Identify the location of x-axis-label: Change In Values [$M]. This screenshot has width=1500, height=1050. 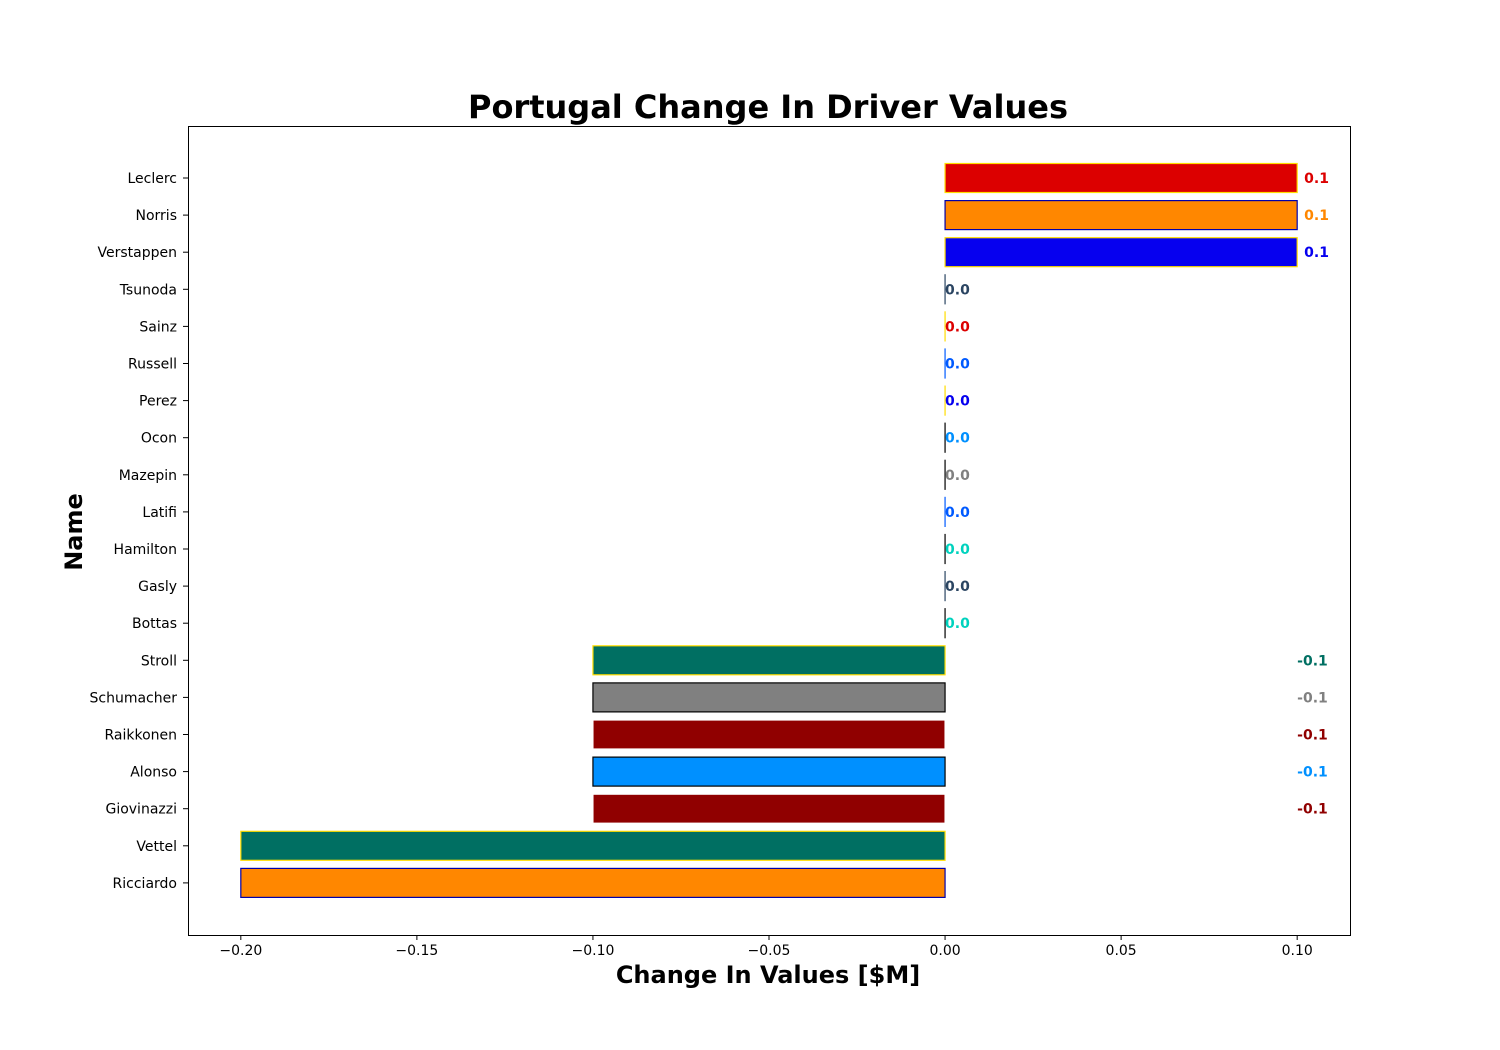
(768, 975).